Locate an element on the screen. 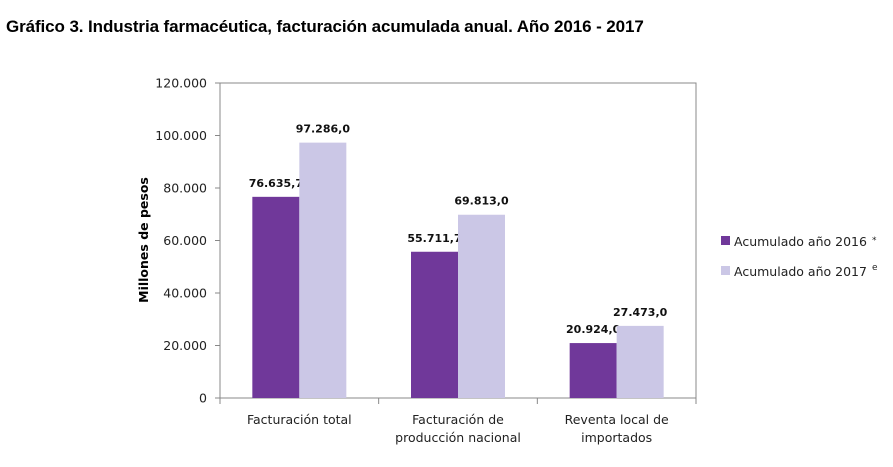 This screenshot has height=467, width=893. data-label: 20.924,0 is located at coordinates (593, 329).